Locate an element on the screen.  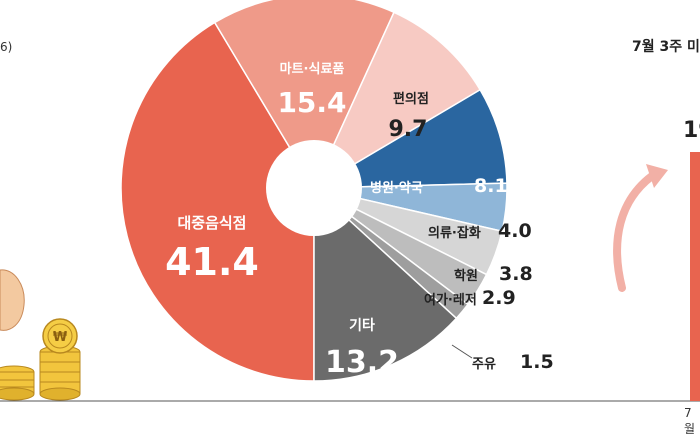
slice-value: 8.1 is located at coordinates (491, 186).